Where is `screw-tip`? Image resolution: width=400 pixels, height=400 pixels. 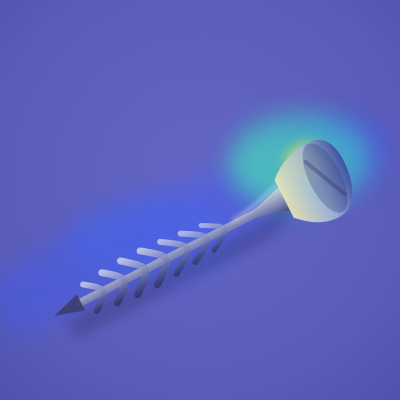 screw-tip is located at coordinates (70, 305).